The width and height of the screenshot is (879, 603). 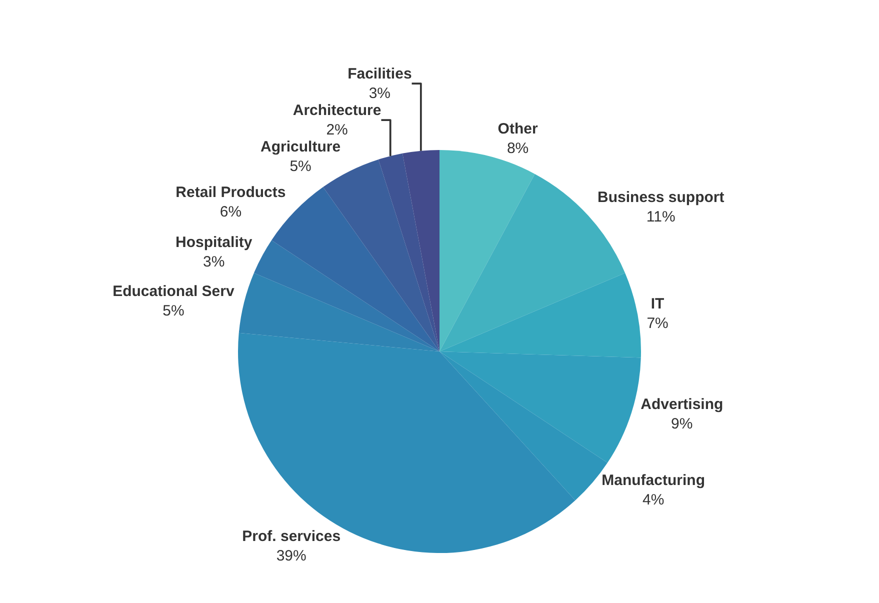 I want to click on slice-label: IT, so click(x=657, y=304).